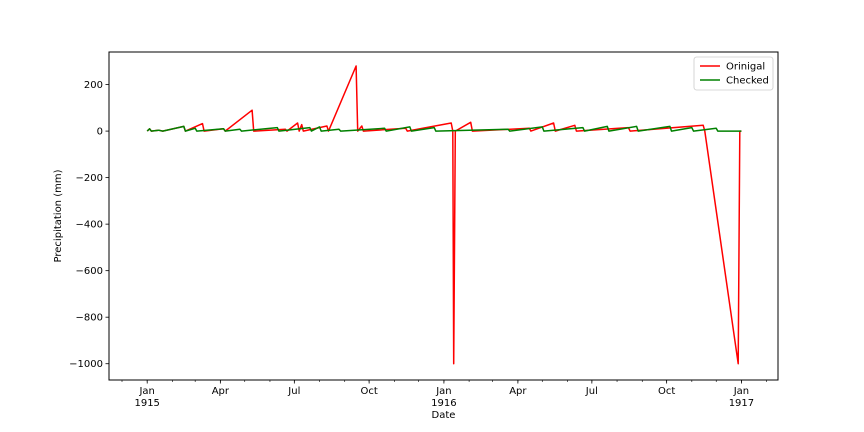  Describe the element at coordinates (443, 403) in the screenshot. I see `x-tick-year-label: 1916` at that location.